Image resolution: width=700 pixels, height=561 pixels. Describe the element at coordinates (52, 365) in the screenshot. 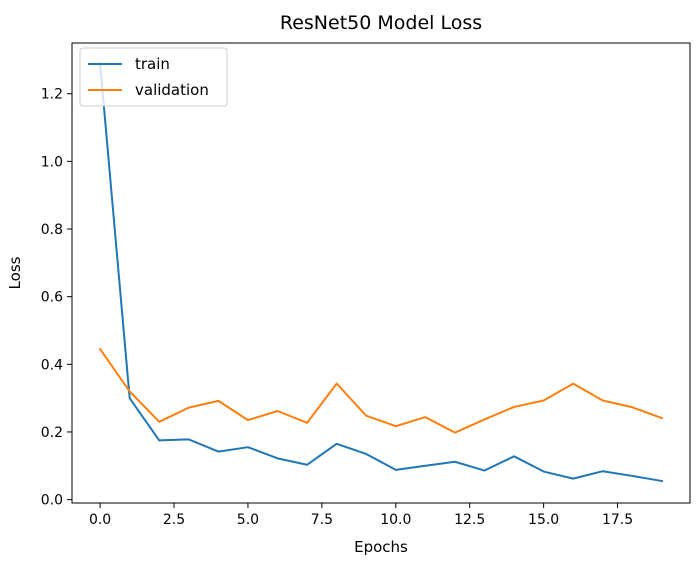

I see `y-tick-label: 0.4` at that location.